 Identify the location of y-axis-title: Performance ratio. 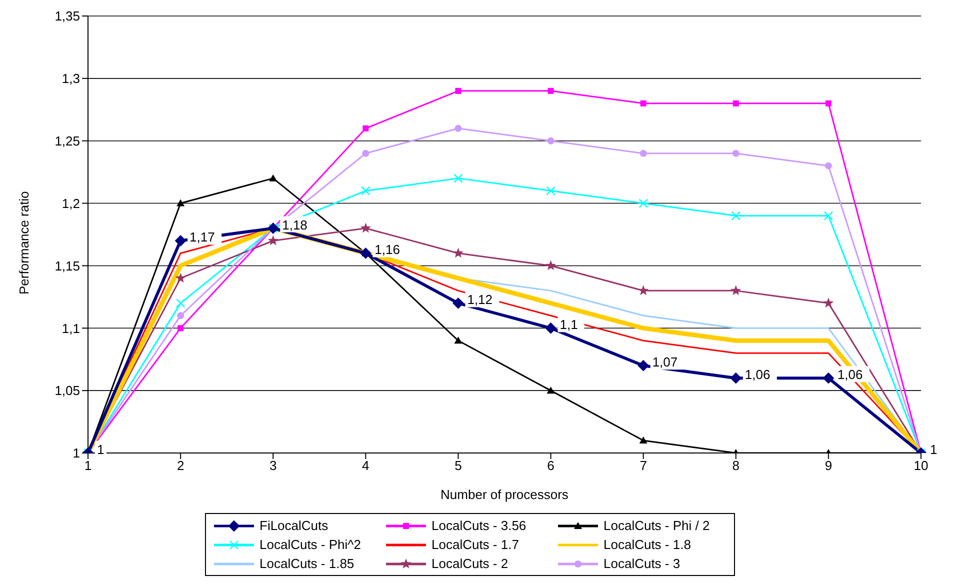
(24, 242).